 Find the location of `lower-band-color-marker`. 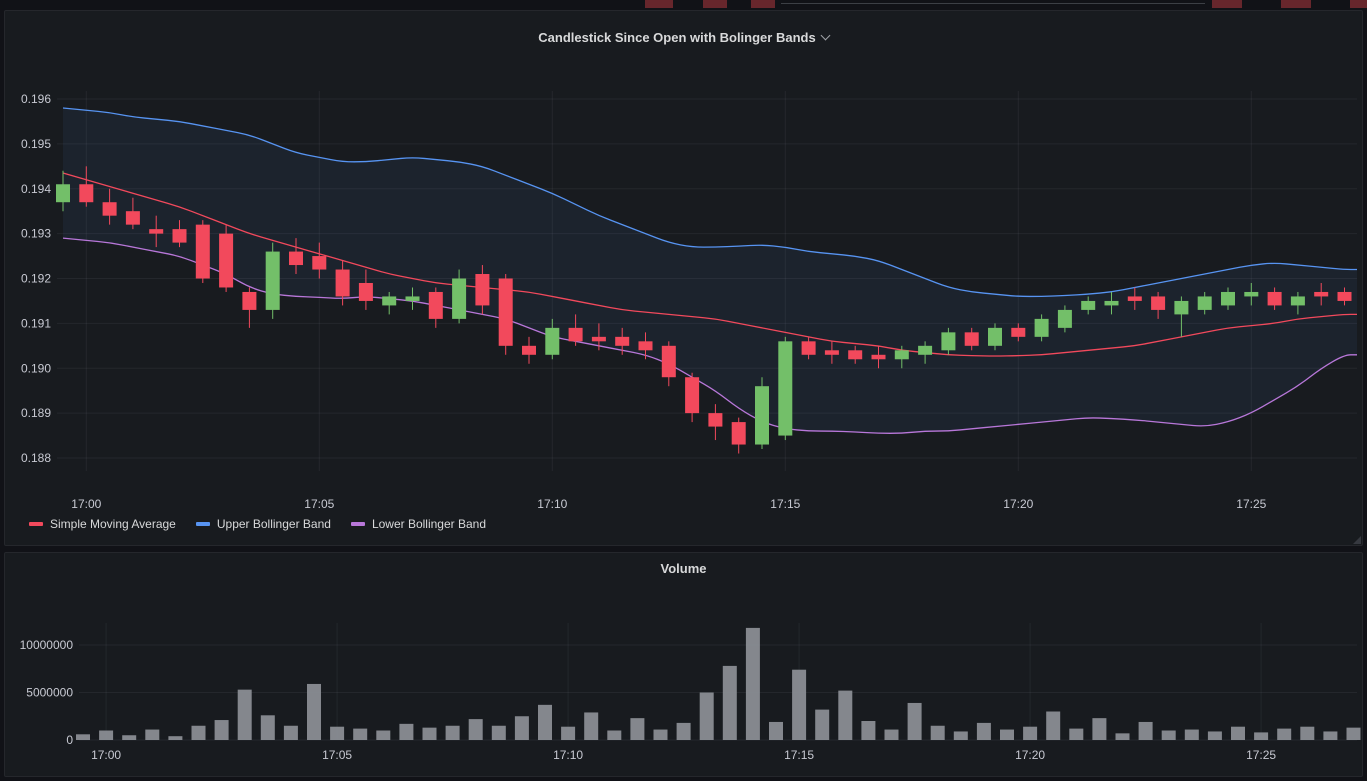

lower-band-color-marker is located at coordinates (357, 524).